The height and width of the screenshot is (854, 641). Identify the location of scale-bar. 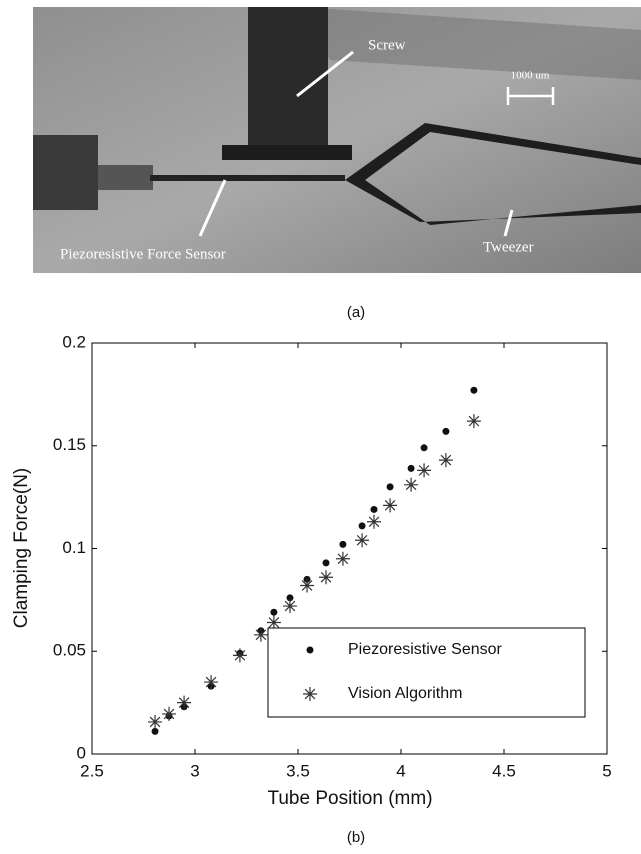
(530, 96).